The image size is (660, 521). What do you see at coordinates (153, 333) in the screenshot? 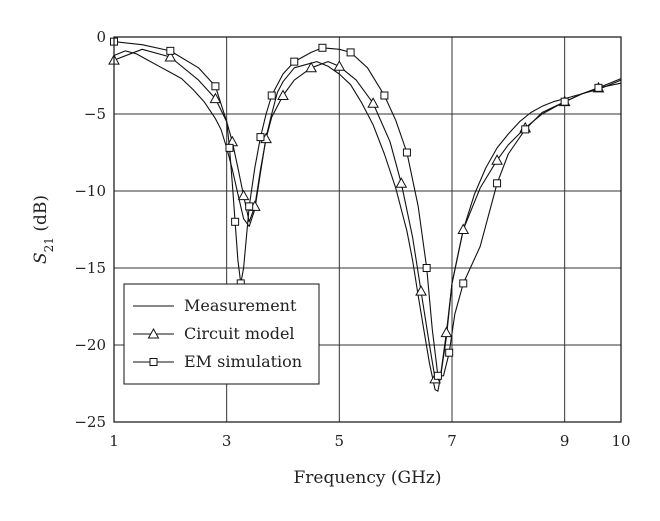
I see `legend-marker-circuit-model` at bounding box center [153, 333].